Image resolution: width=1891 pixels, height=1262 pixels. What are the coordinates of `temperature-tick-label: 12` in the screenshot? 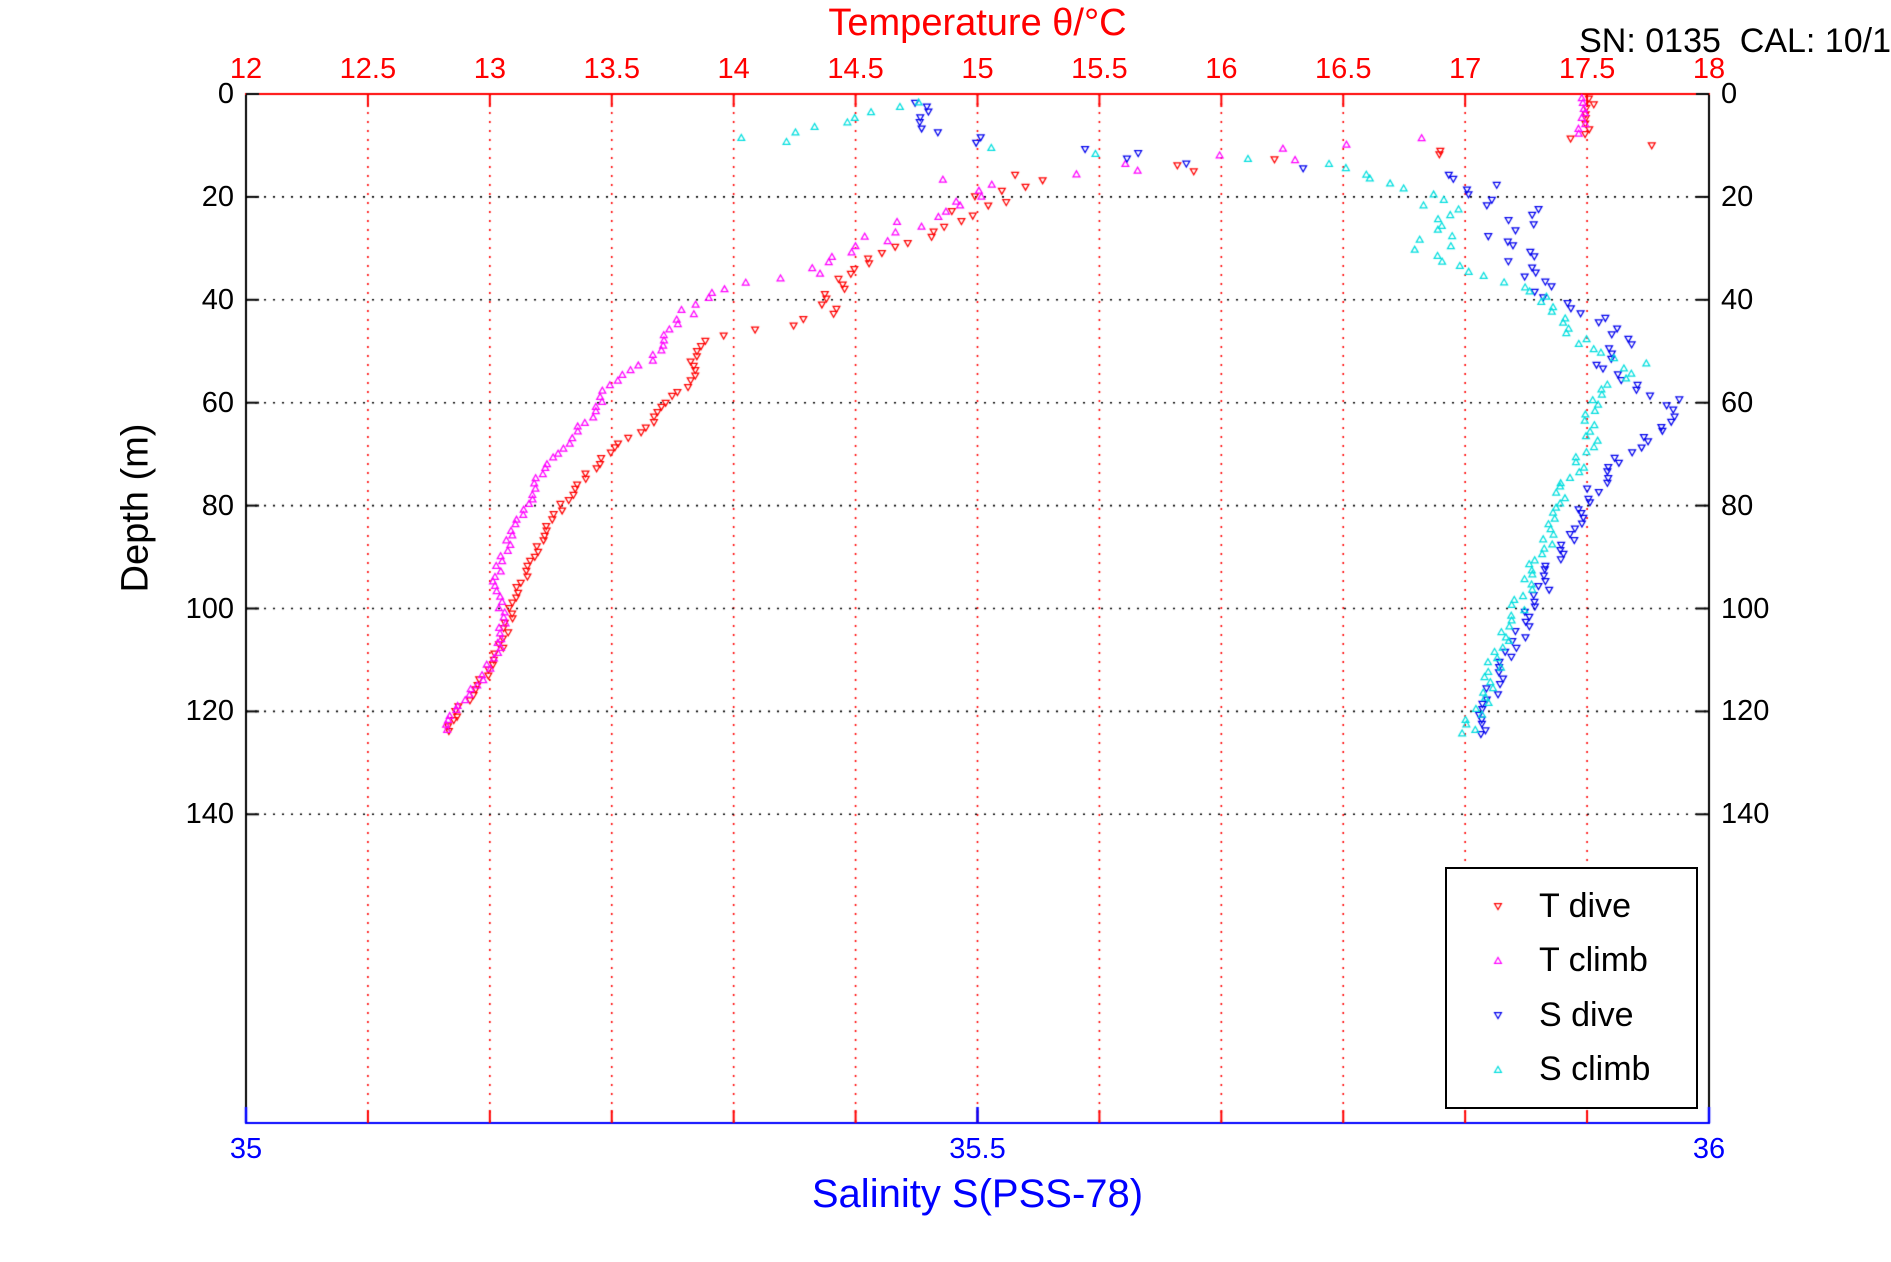 It's located at (246, 69).